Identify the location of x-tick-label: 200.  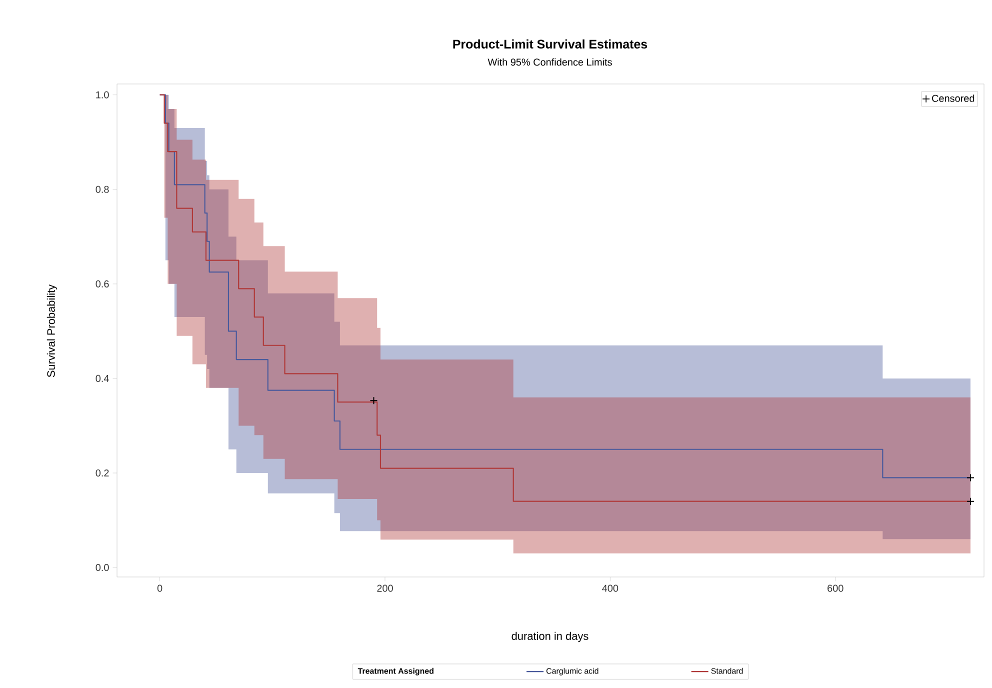
(385, 588).